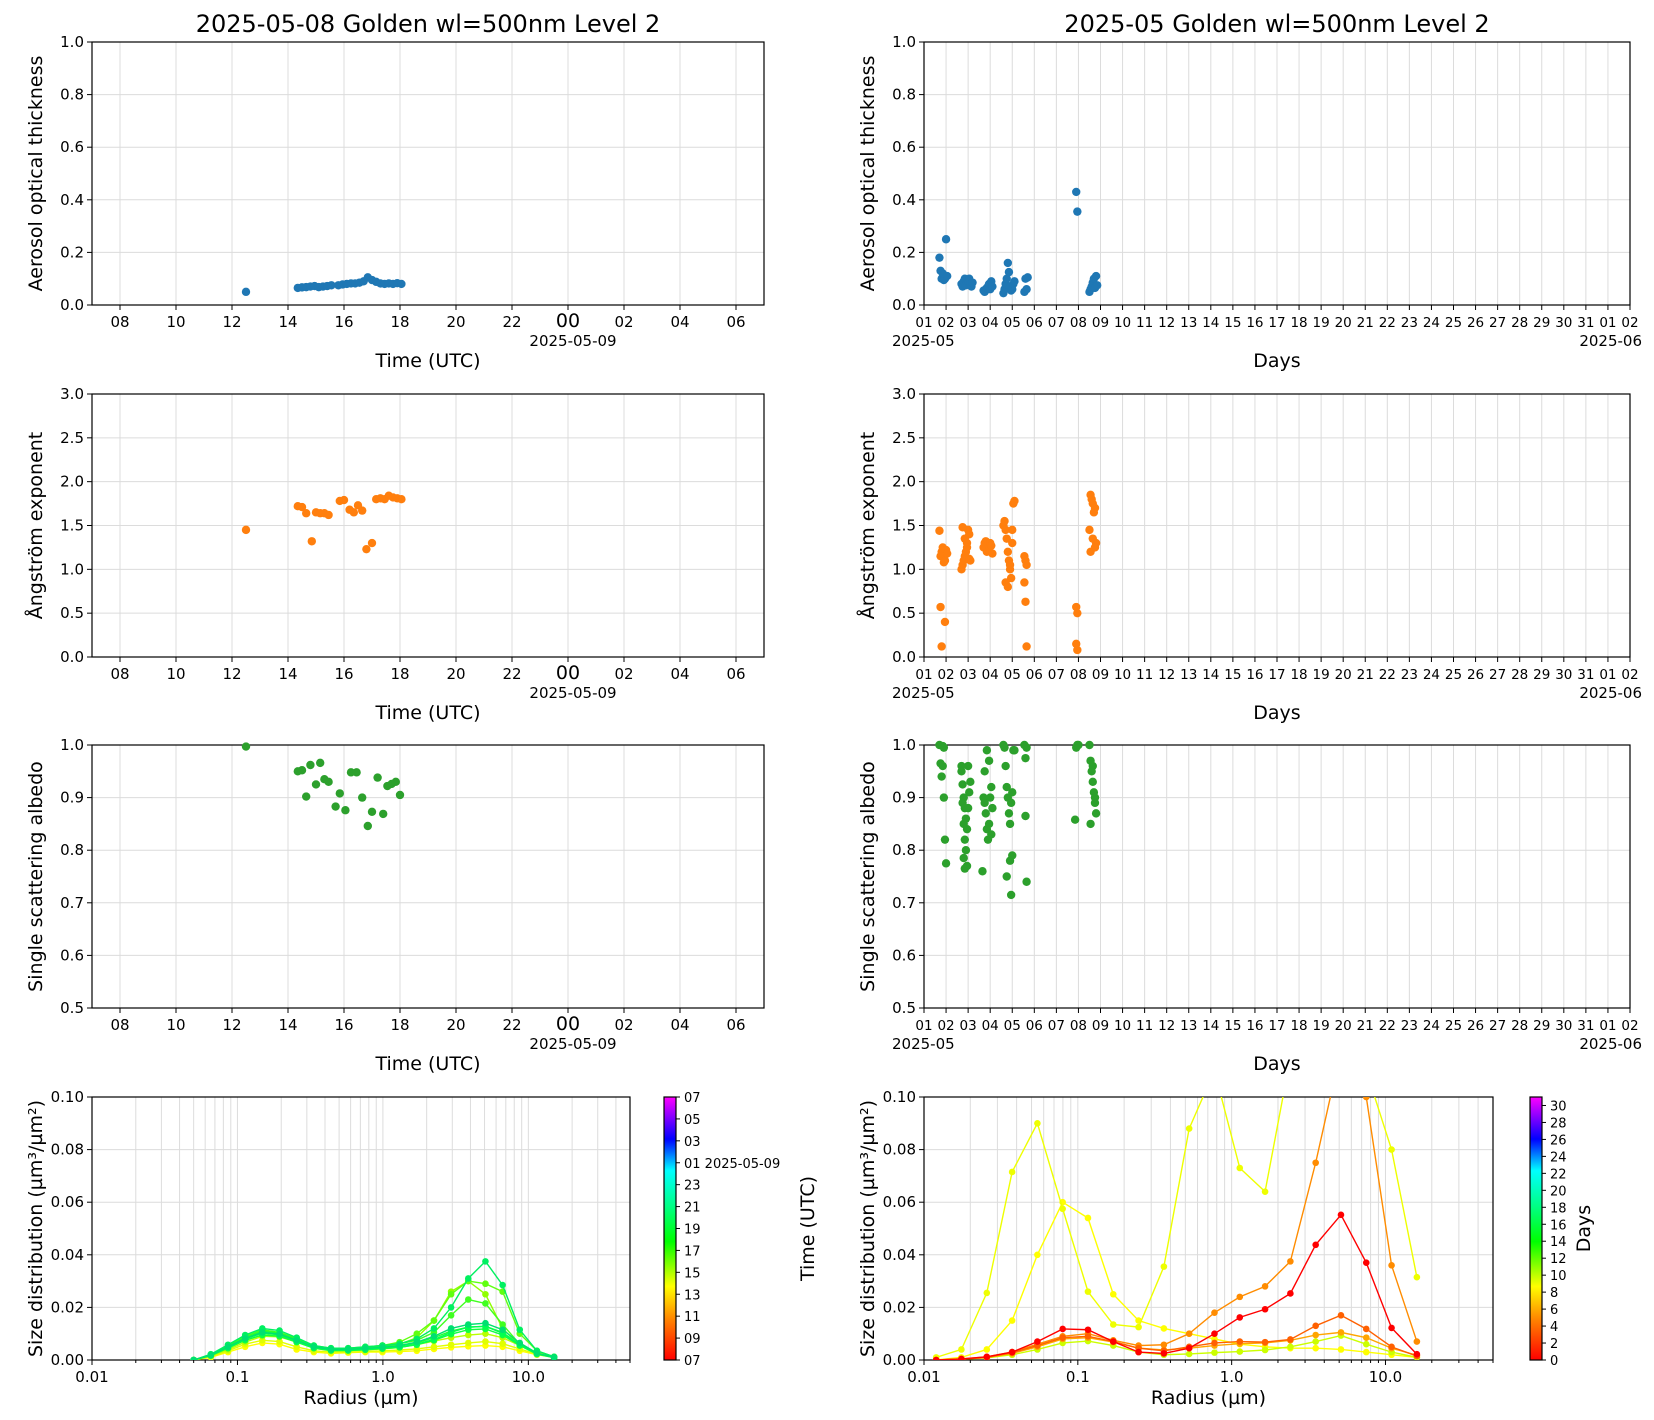 The width and height of the screenshot is (1654, 1420). What do you see at coordinates (692, 1098) in the screenshot?
I see `colorbar-tick-label: 07` at bounding box center [692, 1098].